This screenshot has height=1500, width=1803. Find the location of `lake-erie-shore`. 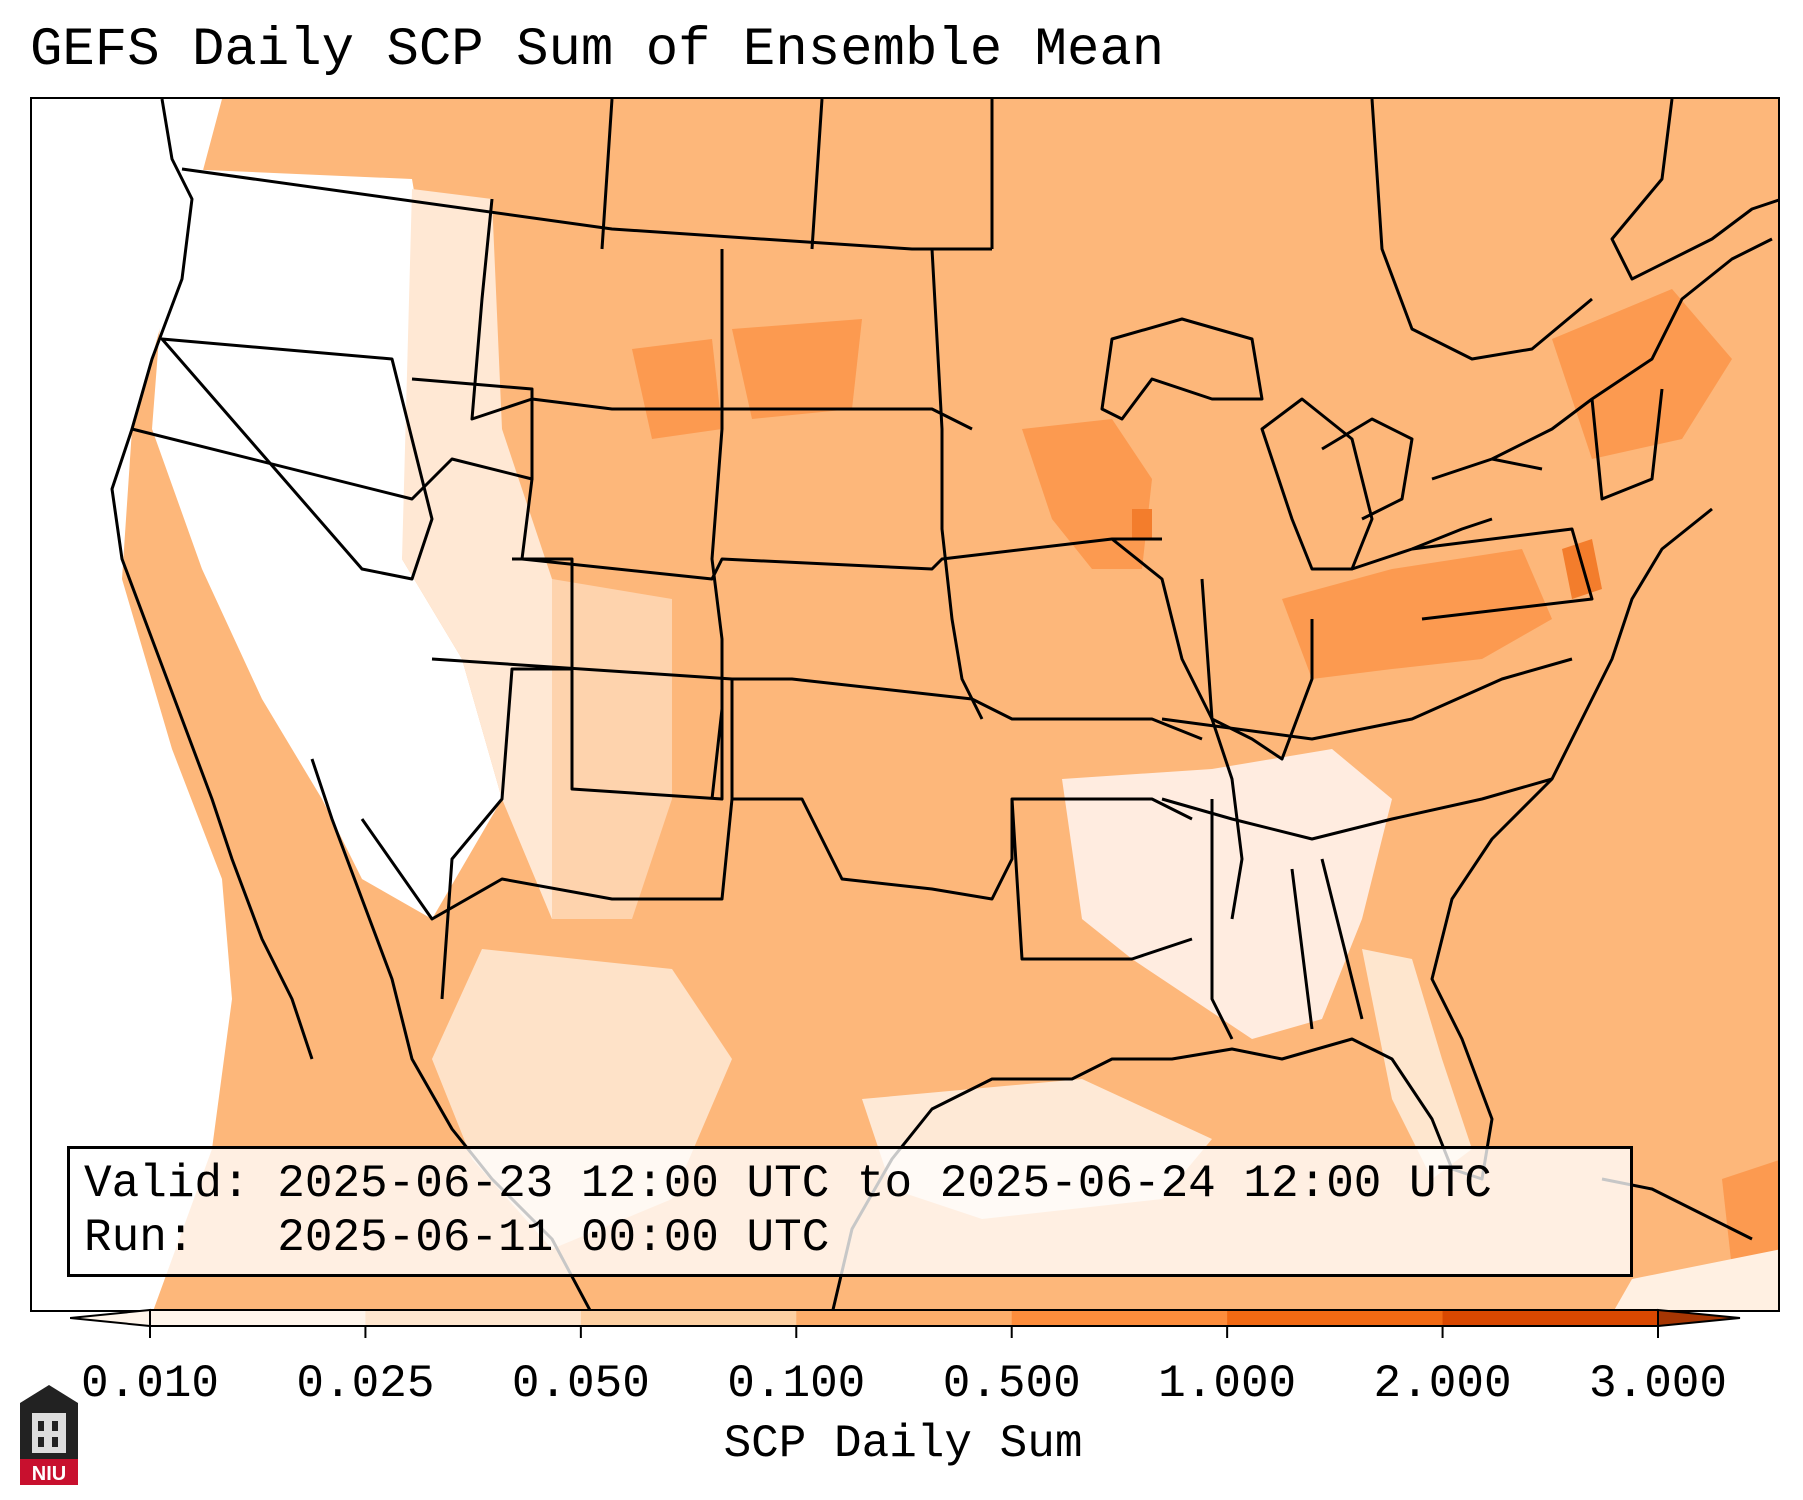

lake-erie-shore is located at coordinates (1422, 544).